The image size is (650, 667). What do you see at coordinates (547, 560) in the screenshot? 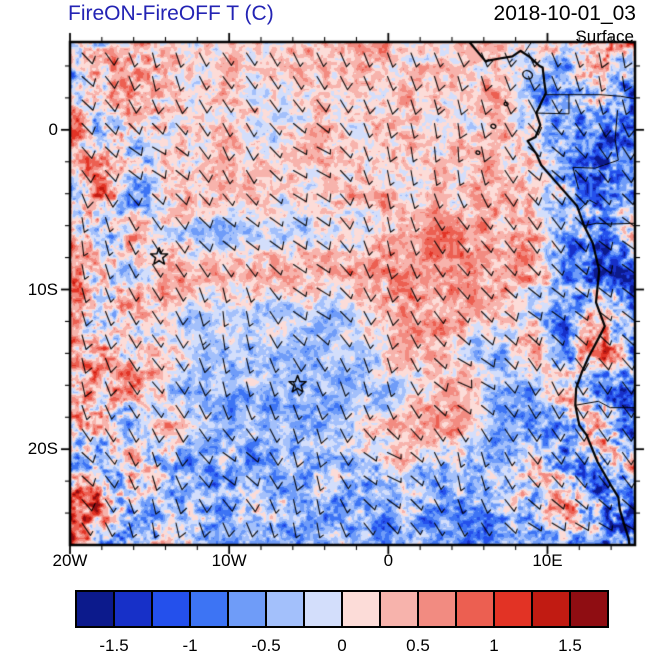
I see `x-tick-label: 10E` at bounding box center [547, 560].